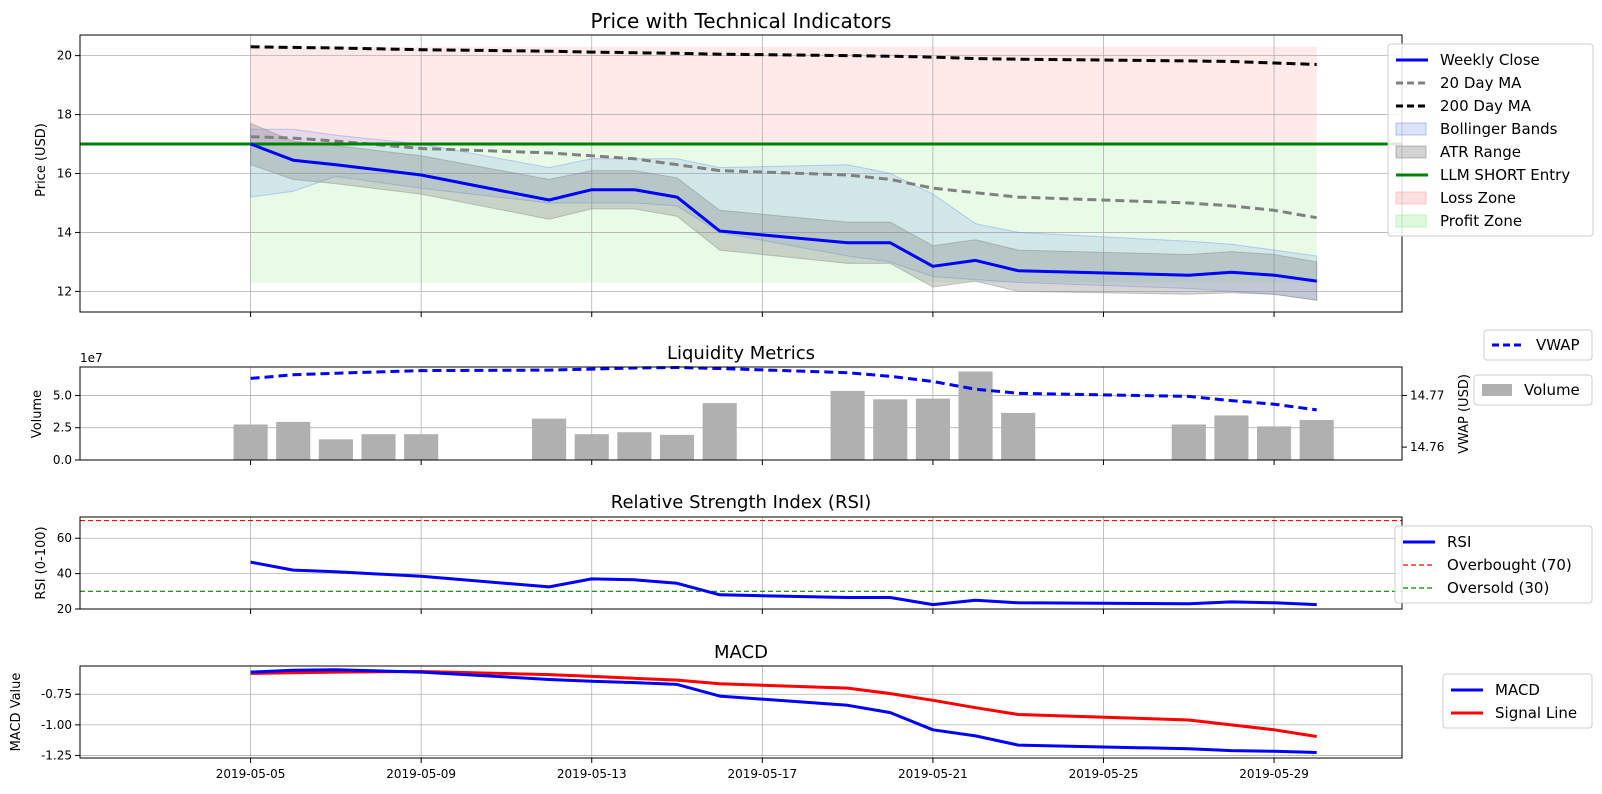 Image resolution: width=1602 pixels, height=794 pixels. Describe the element at coordinates (1490, 60) in the screenshot. I see `legend-label: Weekly Close` at that location.